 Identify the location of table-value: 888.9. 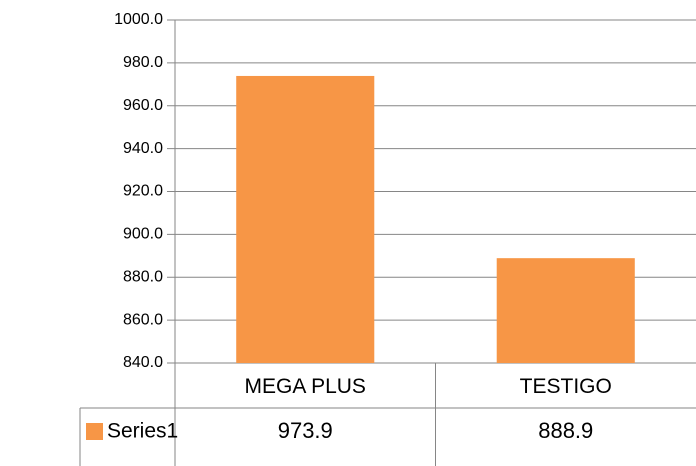
(565, 430).